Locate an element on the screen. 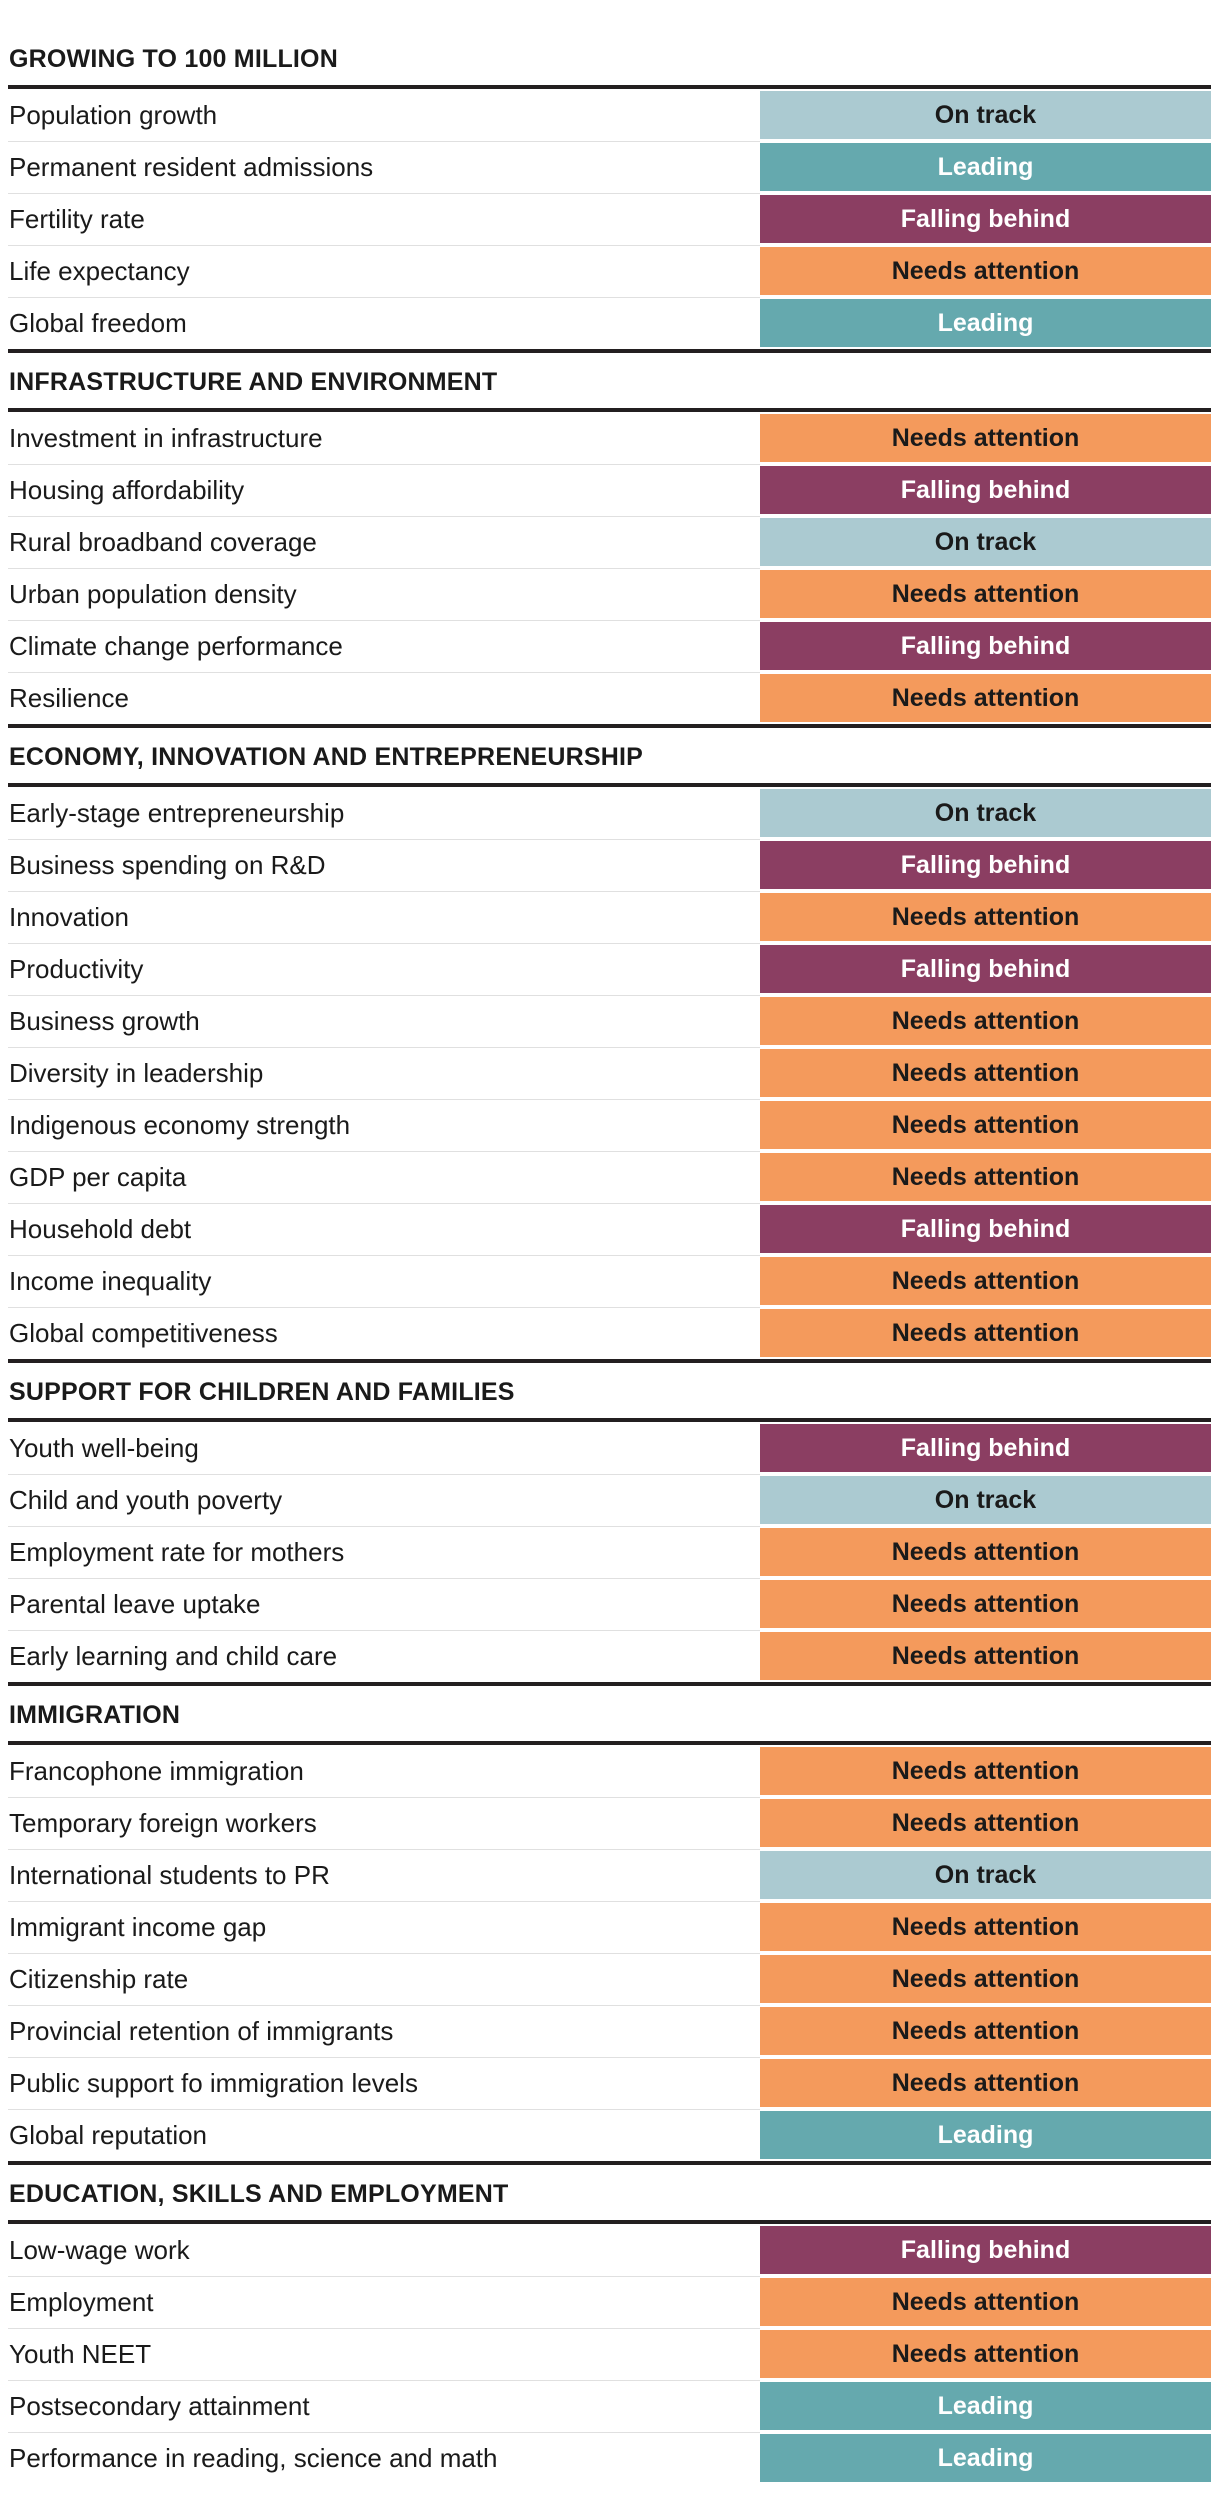 The height and width of the screenshot is (2504, 1220). indicator-label: Low-wage work is located at coordinates (99, 2249).